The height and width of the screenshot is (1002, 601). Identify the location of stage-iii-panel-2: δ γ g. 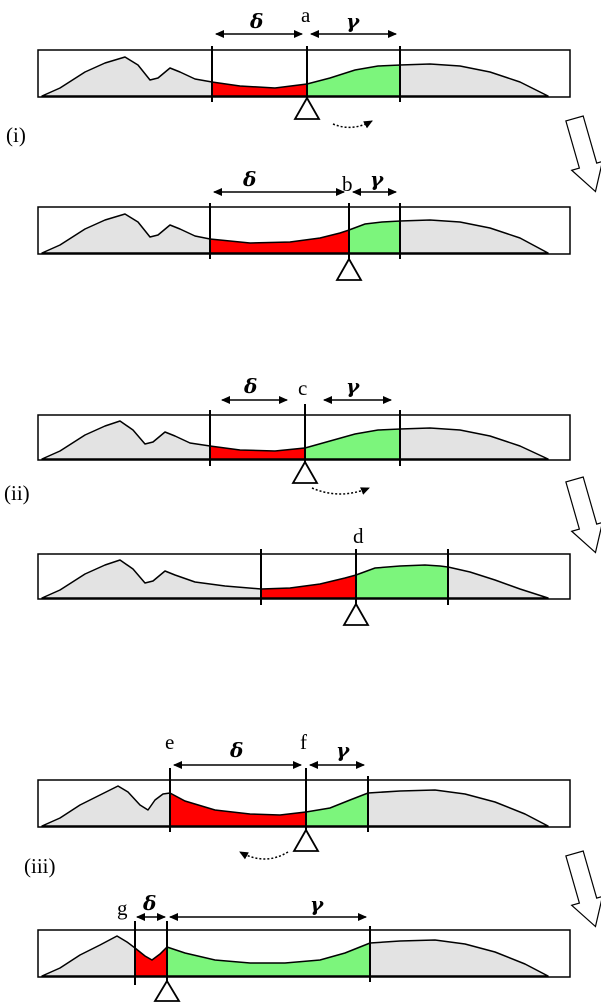
(304, 946).